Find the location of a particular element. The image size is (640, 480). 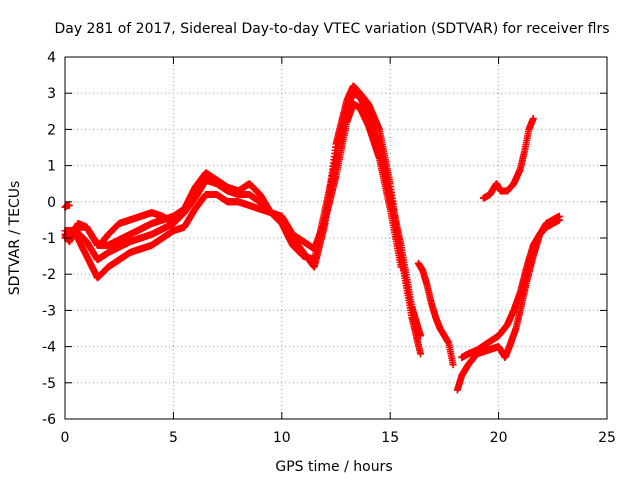

y-tick-label: 4 is located at coordinates (51, 58).